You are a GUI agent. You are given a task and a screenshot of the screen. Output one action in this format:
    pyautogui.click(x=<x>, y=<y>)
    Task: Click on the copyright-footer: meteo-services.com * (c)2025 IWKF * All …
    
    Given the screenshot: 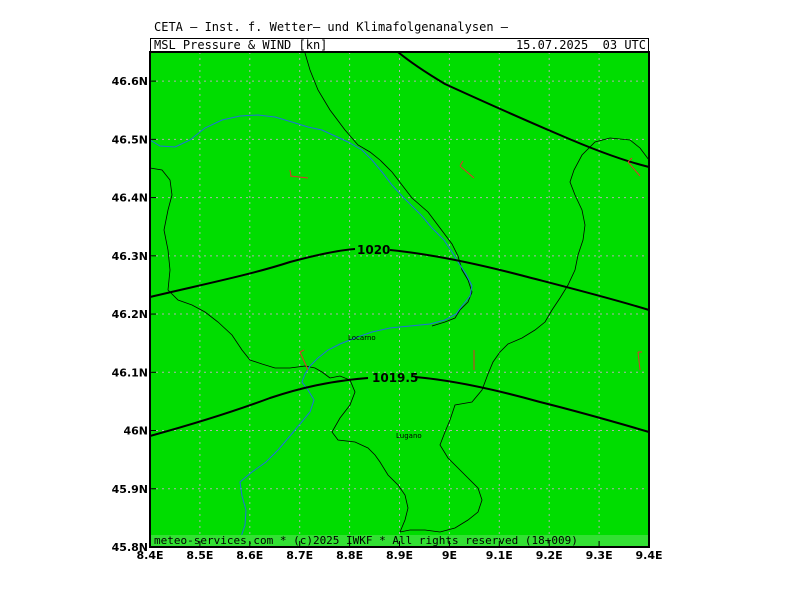 What is the action you would take?
    pyautogui.click(x=366, y=540)
    